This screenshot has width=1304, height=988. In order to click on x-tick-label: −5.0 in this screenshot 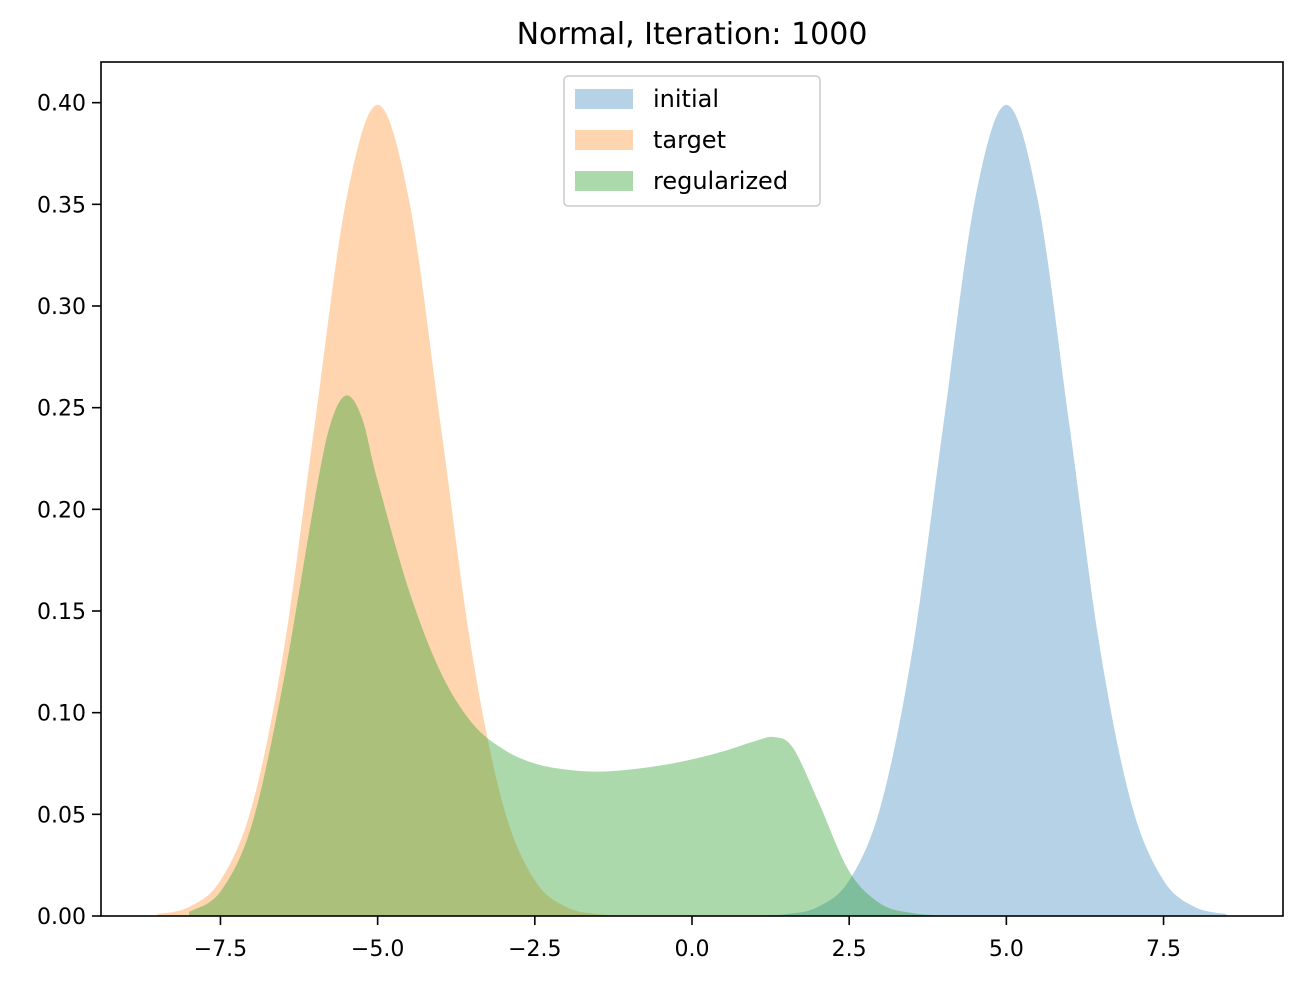, I will do `click(377, 949)`.